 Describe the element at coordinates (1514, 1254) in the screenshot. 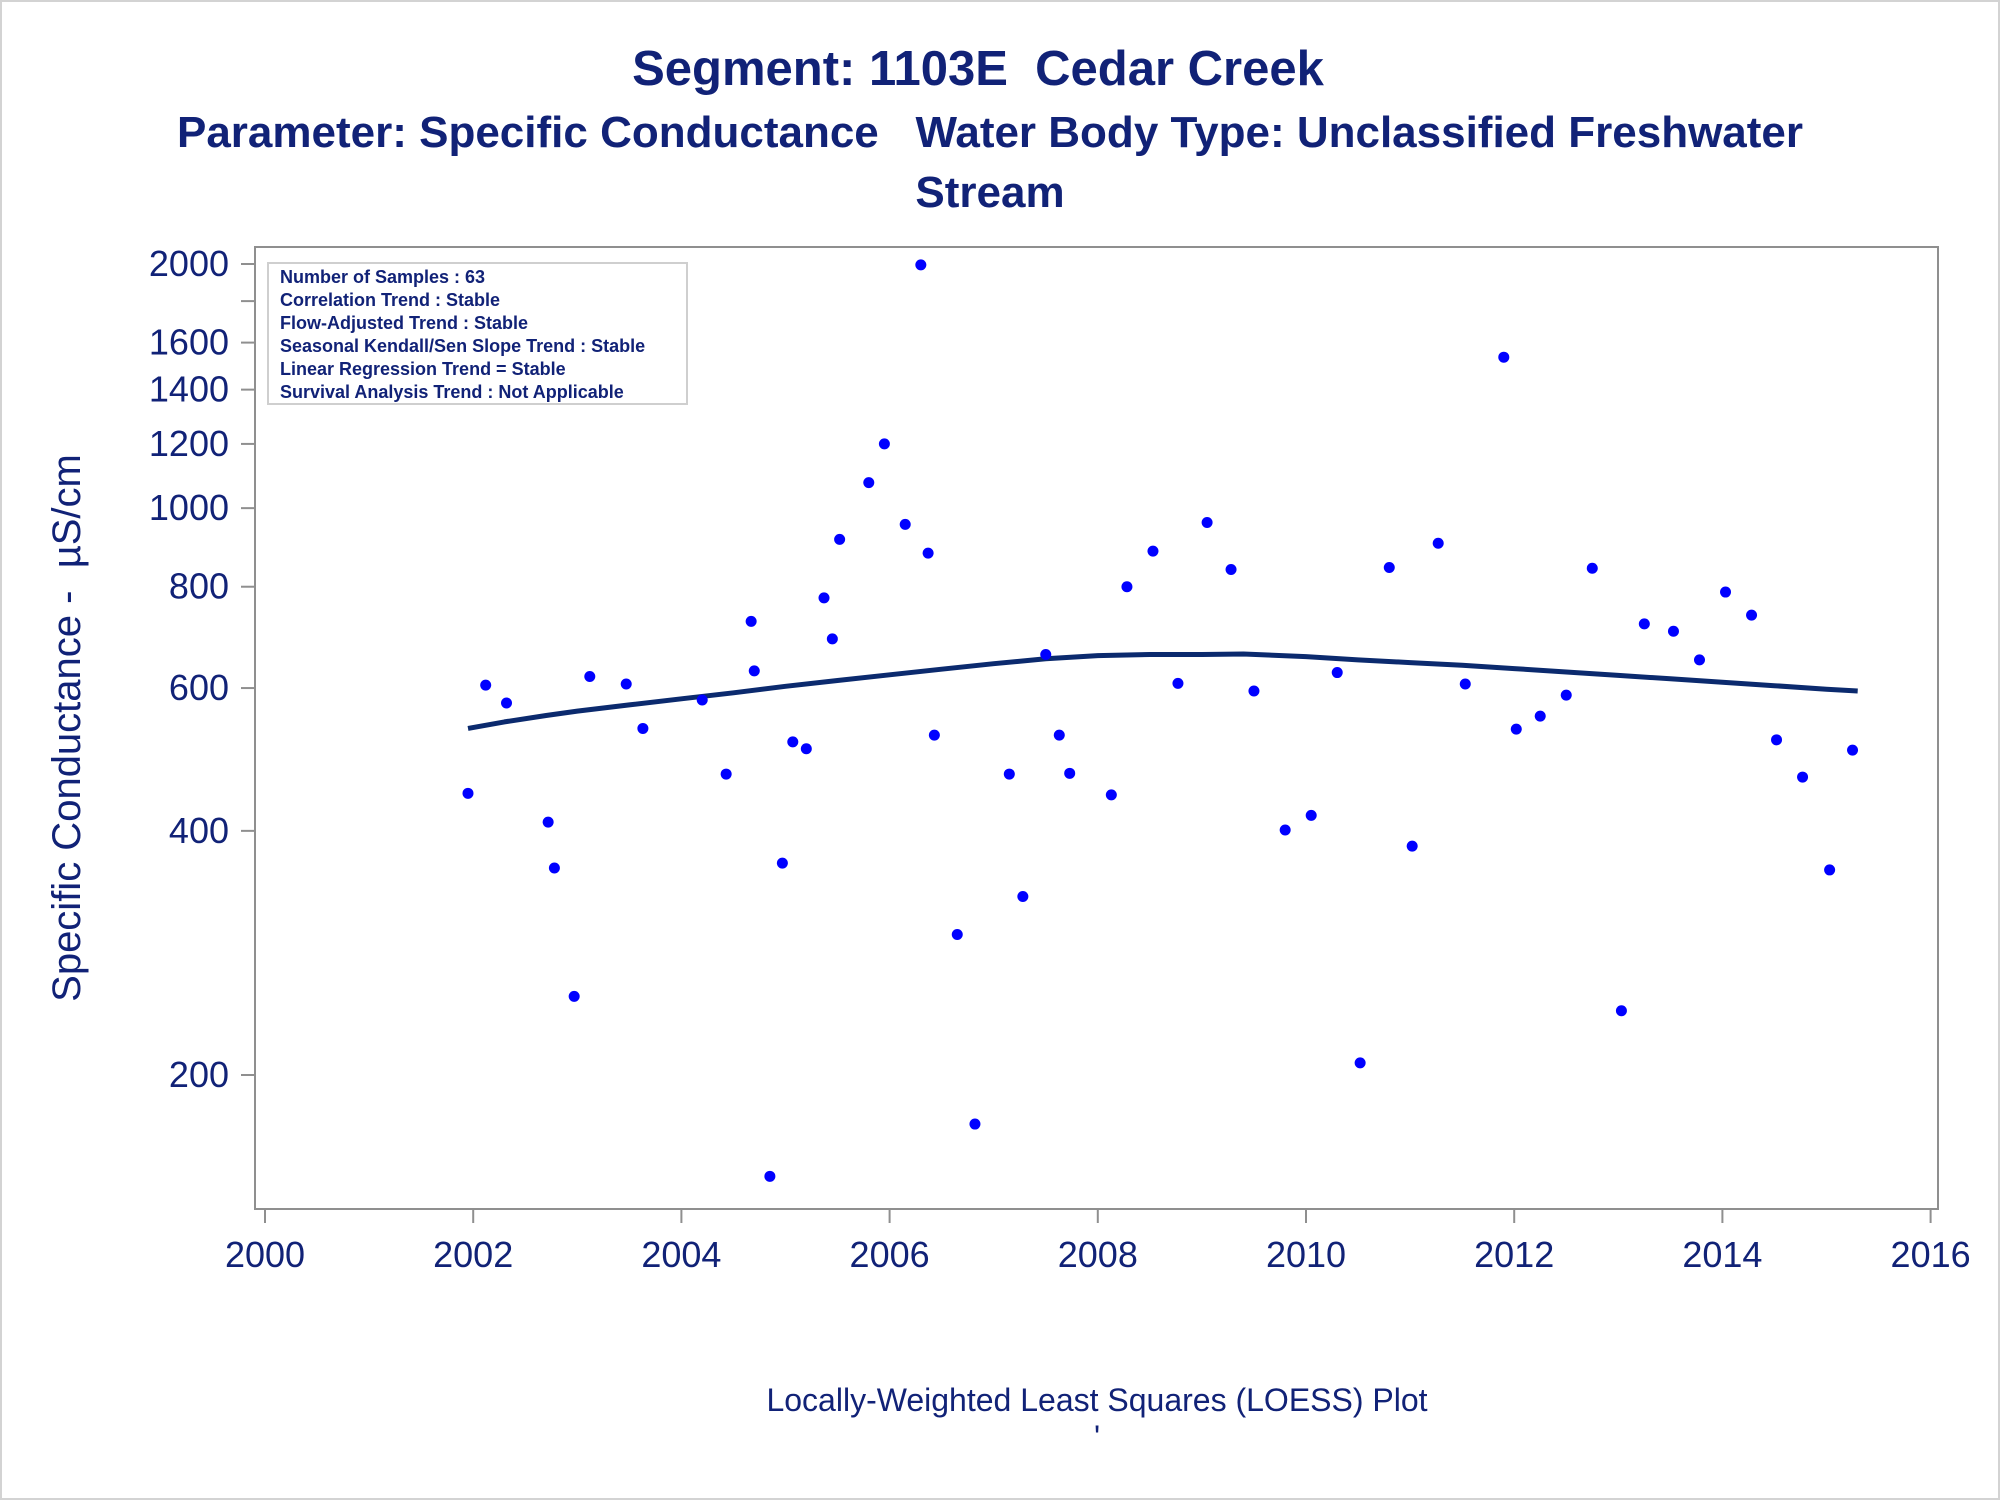

I see `x-tick-label: 2012` at that location.